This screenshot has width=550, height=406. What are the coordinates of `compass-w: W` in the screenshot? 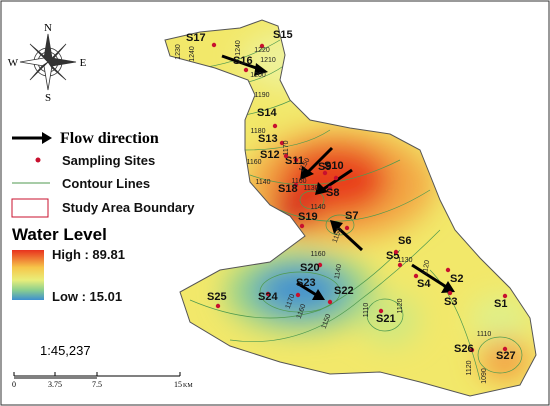 It's located at (13, 63).